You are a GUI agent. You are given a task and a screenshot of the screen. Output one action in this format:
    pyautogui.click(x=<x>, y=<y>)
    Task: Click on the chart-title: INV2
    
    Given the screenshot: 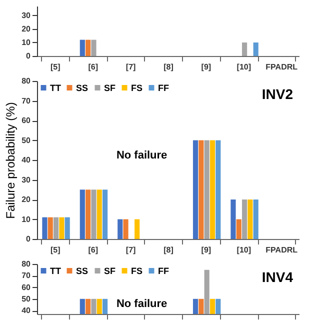 What is the action you would take?
    pyautogui.click(x=278, y=94)
    